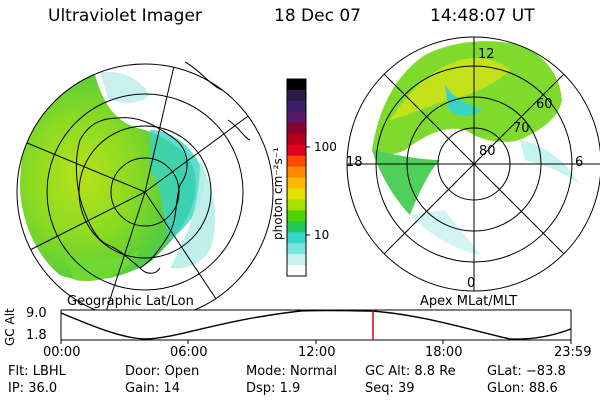  I want to click on info-glon: GLon: 88.6, so click(522, 388).